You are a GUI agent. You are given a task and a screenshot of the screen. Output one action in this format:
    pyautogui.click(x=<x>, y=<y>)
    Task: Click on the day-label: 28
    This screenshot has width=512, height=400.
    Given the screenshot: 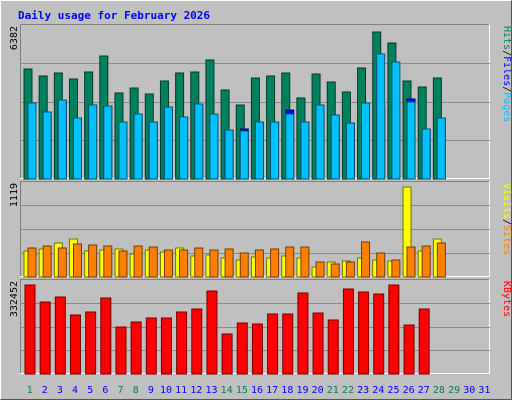 What is the action you would take?
    pyautogui.click(x=439, y=390)
    